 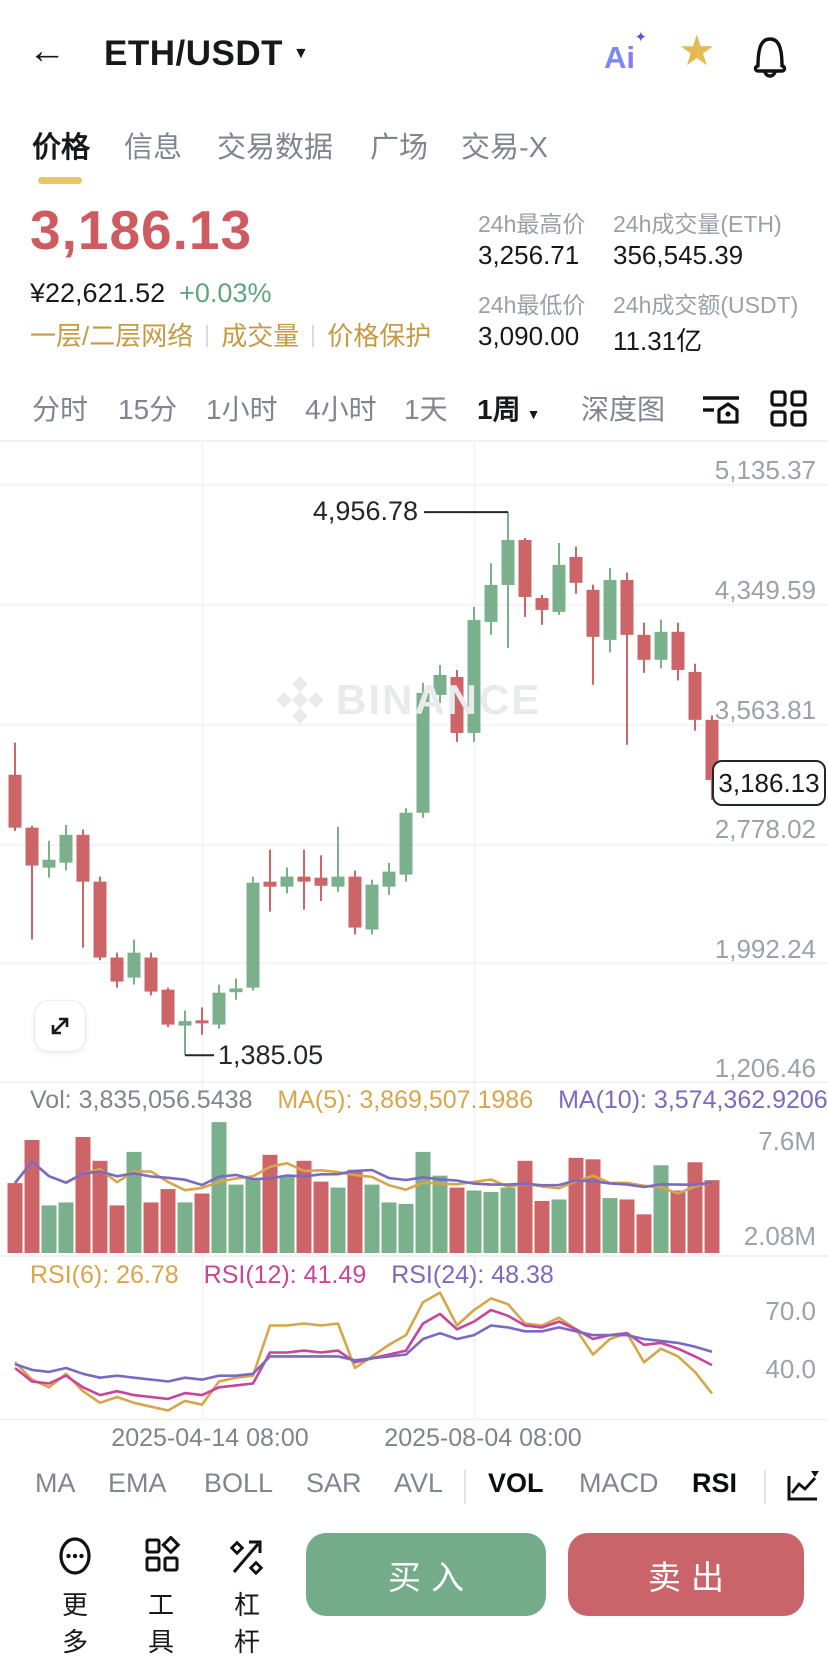 I want to click on grid-icon, so click(x=788, y=408).